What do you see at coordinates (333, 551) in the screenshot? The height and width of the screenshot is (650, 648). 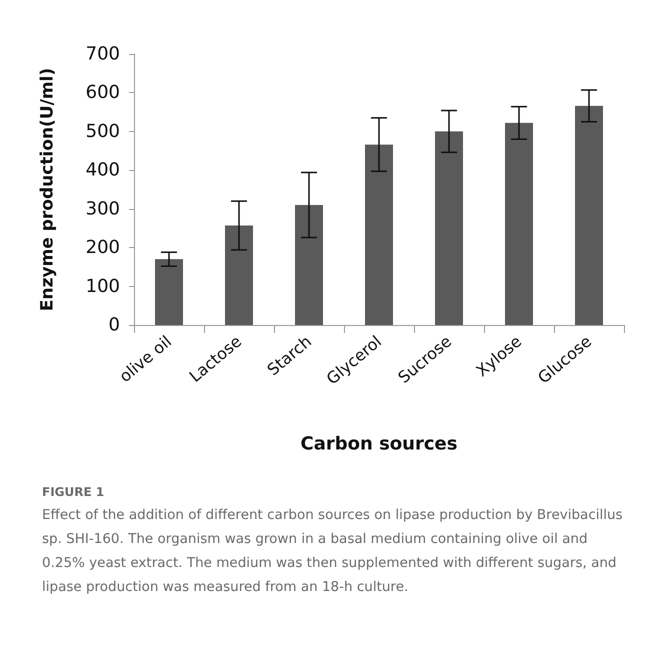 I see `text: Effect of the addition of different carbon sources on lipase production by Brevibacillus sp. SHI-160. The organism was grown in a basal medium containing olive oil and 0.25% yeast extract. The medium was then supplemented with different sugars, and lipase production was measured from an 18-h culture.` at bounding box center [333, 551].